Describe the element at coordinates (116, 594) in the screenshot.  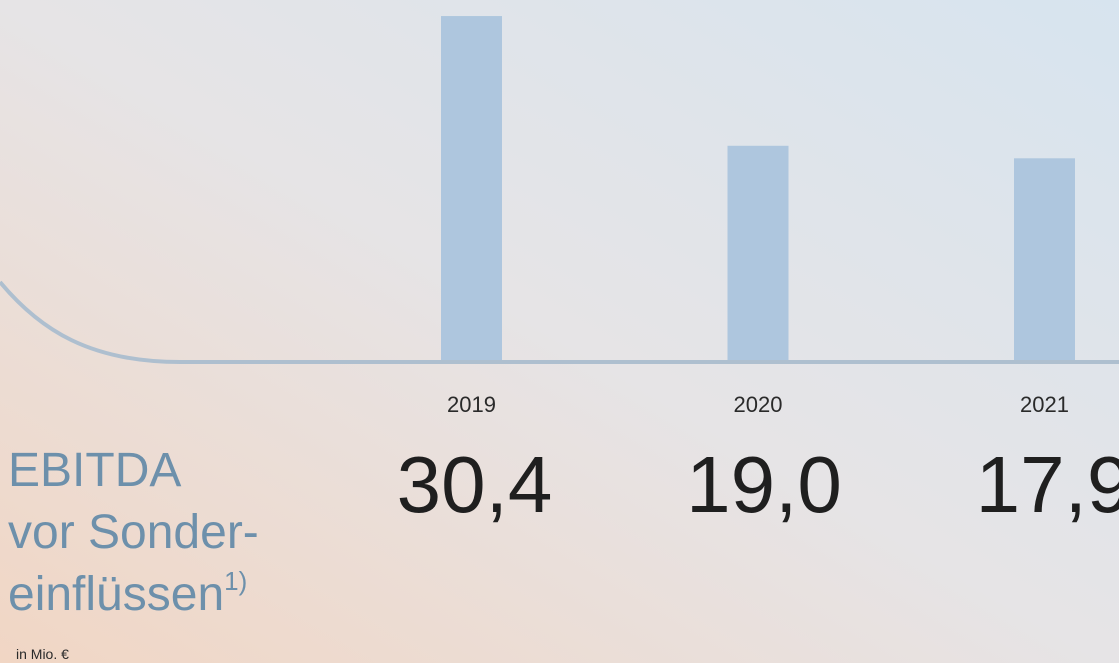
I see `title-line: einflüssen` at that location.